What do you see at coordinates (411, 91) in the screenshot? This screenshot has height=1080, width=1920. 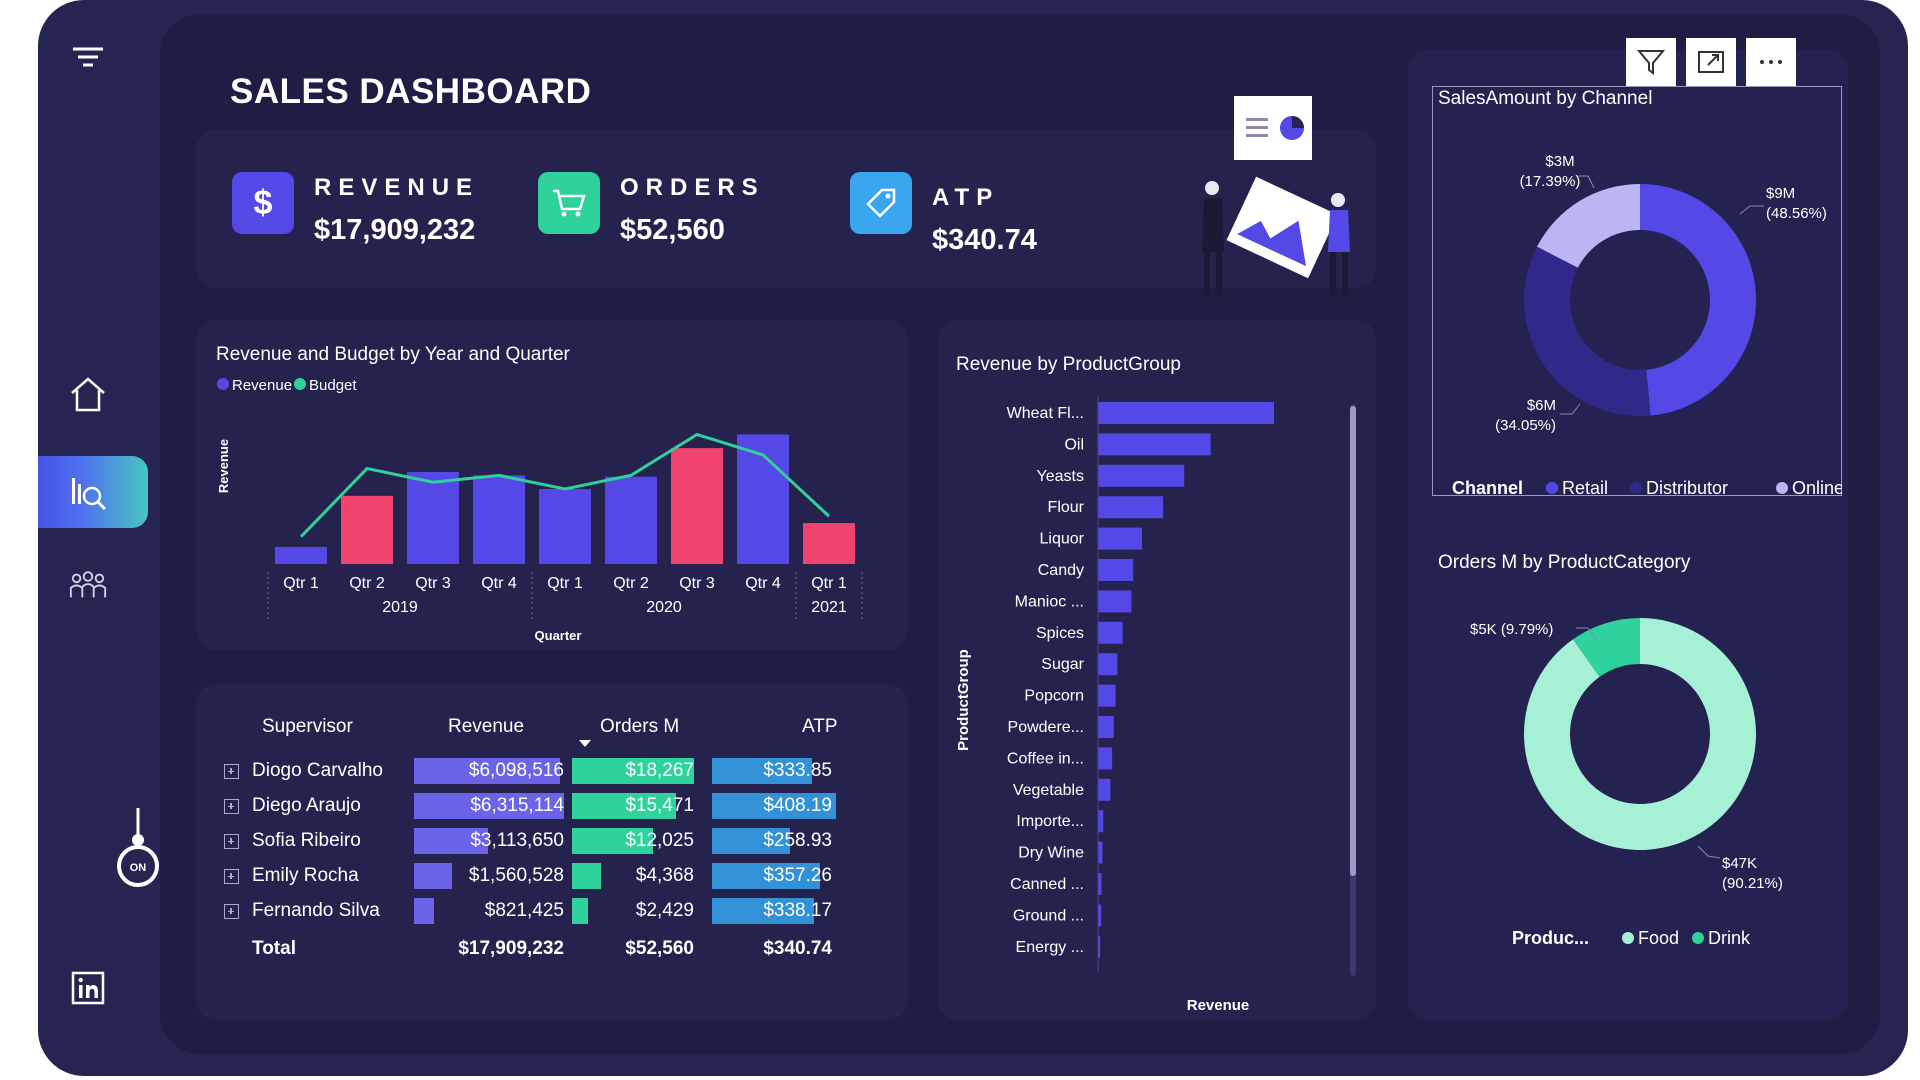 I see `page-title: SALES DASHBOARD` at bounding box center [411, 91].